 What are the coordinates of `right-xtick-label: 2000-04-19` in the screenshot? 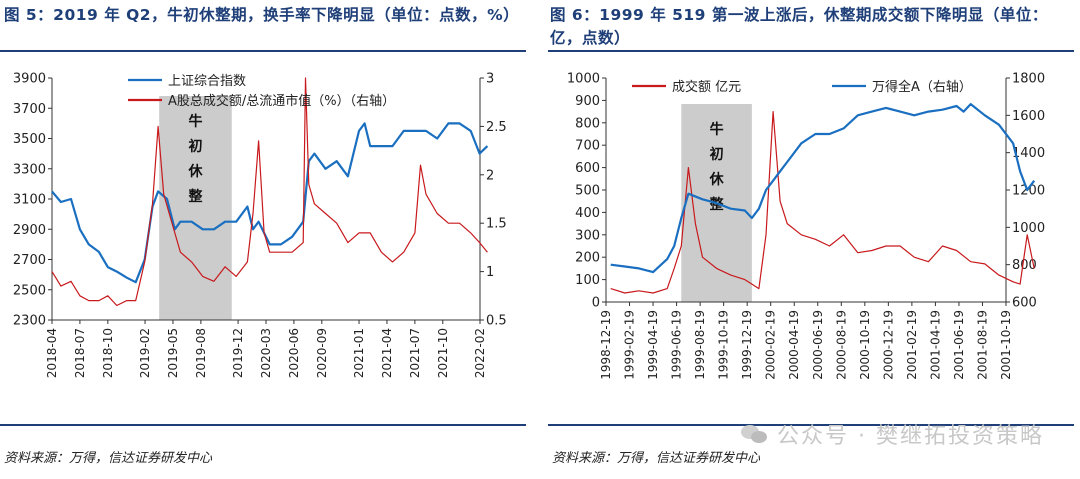 It's located at (794, 345).